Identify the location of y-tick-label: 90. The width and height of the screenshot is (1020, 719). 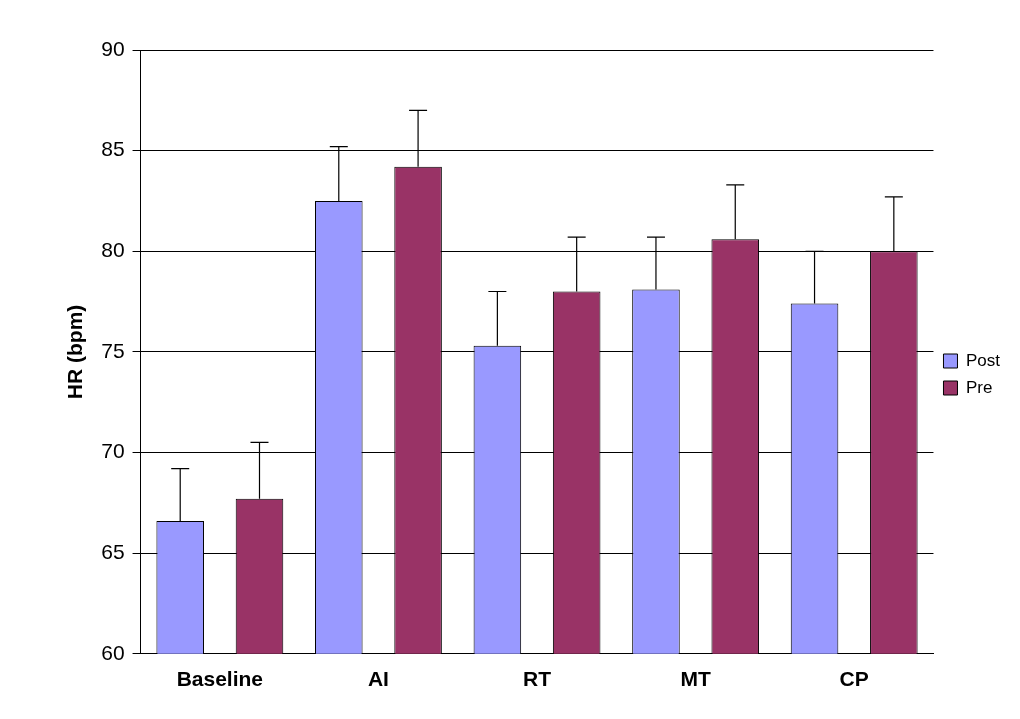
(113, 48).